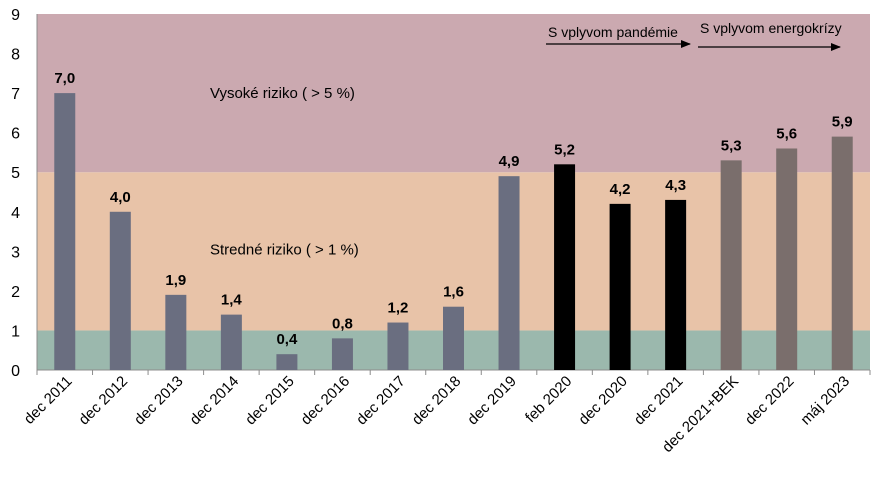  What do you see at coordinates (15, 55) in the screenshot?
I see `y-tick-label: 8` at bounding box center [15, 55].